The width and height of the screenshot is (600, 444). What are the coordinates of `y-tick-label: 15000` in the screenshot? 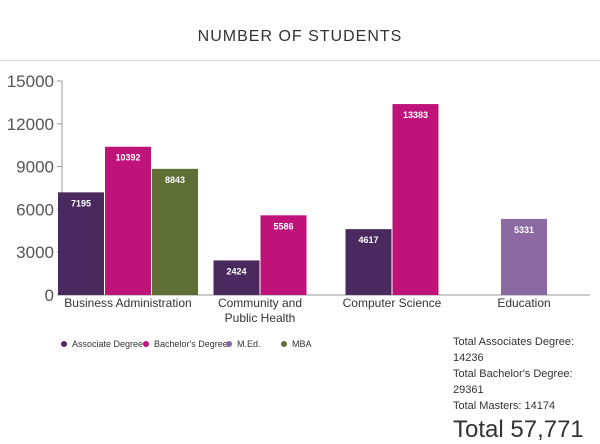 It's located at (30, 81).